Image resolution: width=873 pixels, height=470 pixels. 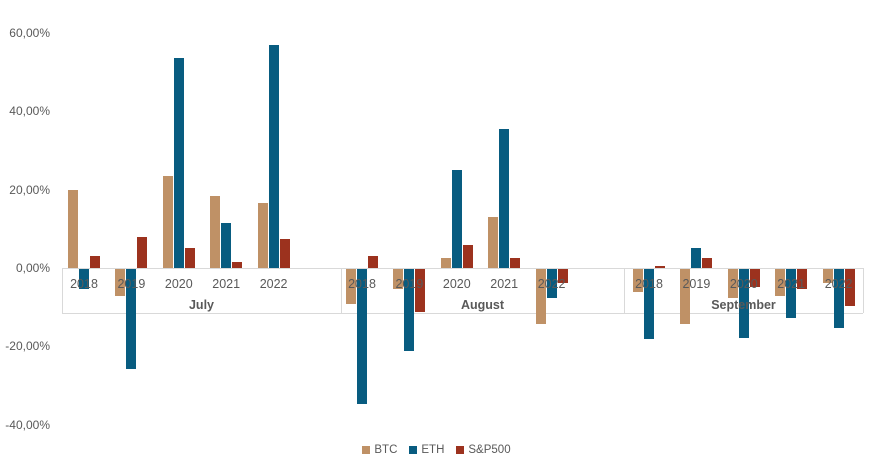 What do you see at coordinates (732, 284) in the screenshot?
I see `bar-btc-september-2020` at bounding box center [732, 284].